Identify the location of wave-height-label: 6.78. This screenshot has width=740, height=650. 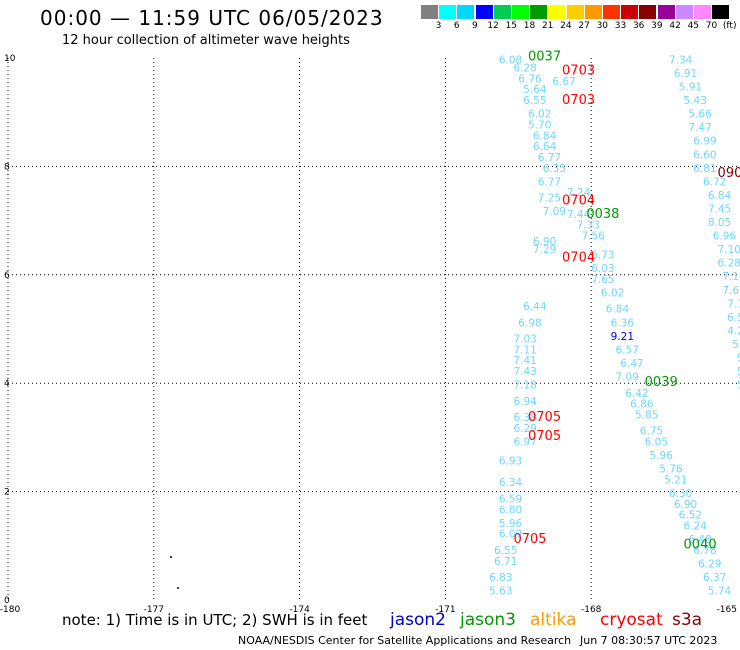
(704, 551).